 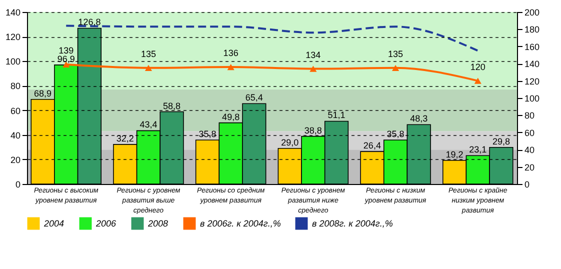 What do you see at coordinates (529, 133) in the screenshot?
I see `y2-tick-label: 60` at bounding box center [529, 133].